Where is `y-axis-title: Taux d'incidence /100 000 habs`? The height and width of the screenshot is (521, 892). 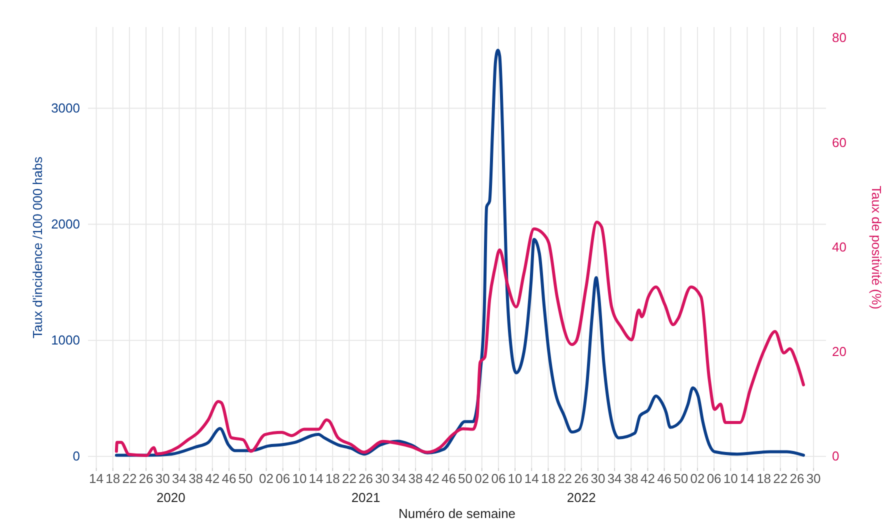
y-axis-title: Taux d'incidence /100 000 habs is located at coordinates (37, 247).